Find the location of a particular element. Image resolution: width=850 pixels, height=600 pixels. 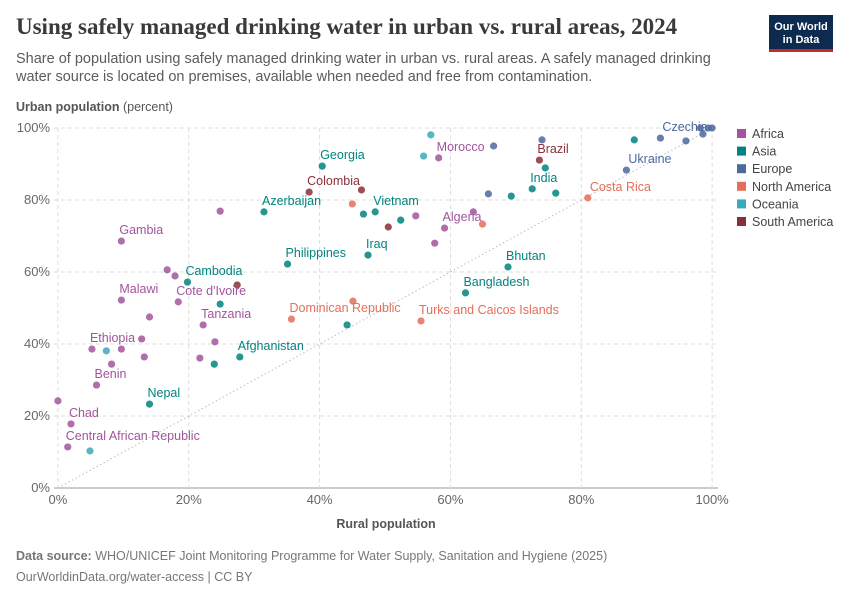

point-label: Ethiopia is located at coordinates (112, 338).